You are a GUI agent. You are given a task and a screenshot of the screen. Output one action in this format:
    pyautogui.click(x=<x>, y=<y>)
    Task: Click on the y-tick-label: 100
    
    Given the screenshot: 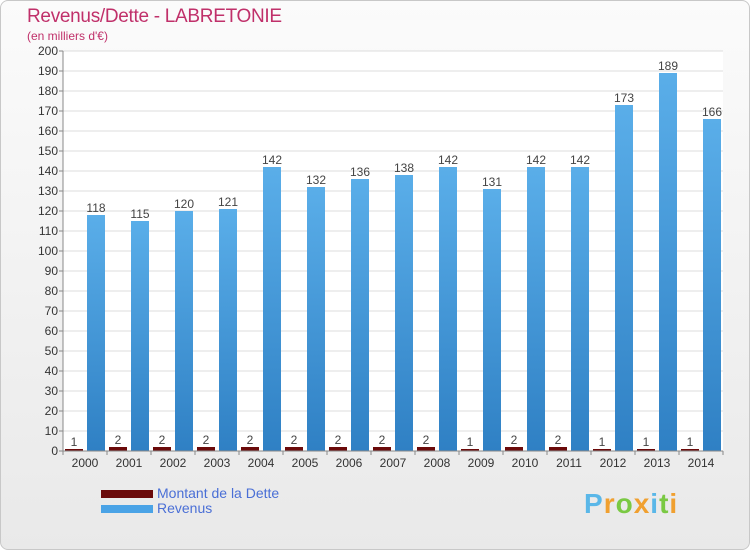 What is the action you would take?
    pyautogui.click(x=48, y=251)
    